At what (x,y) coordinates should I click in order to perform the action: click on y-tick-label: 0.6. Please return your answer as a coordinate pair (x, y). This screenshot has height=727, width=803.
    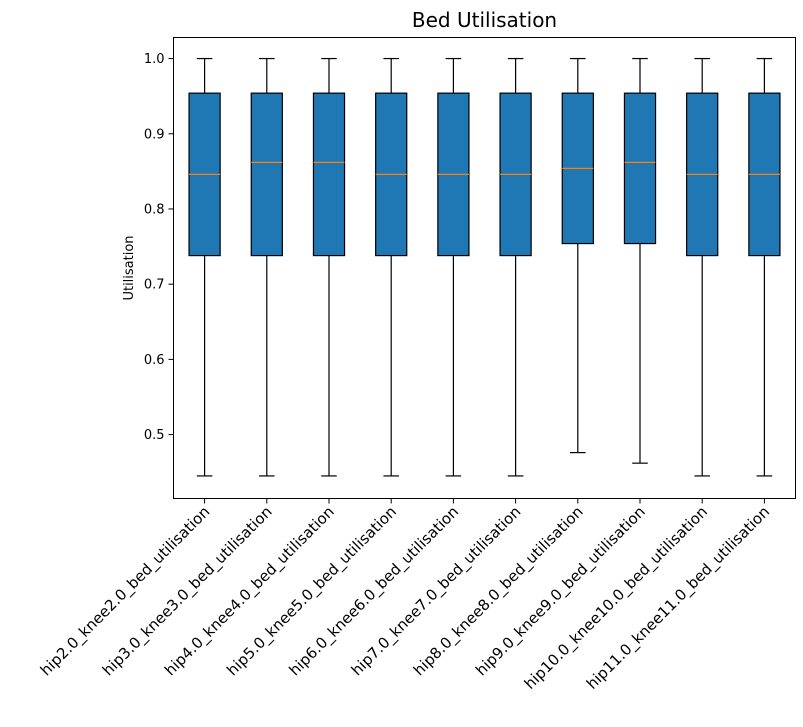
    Looking at the image, I should click on (154, 360).